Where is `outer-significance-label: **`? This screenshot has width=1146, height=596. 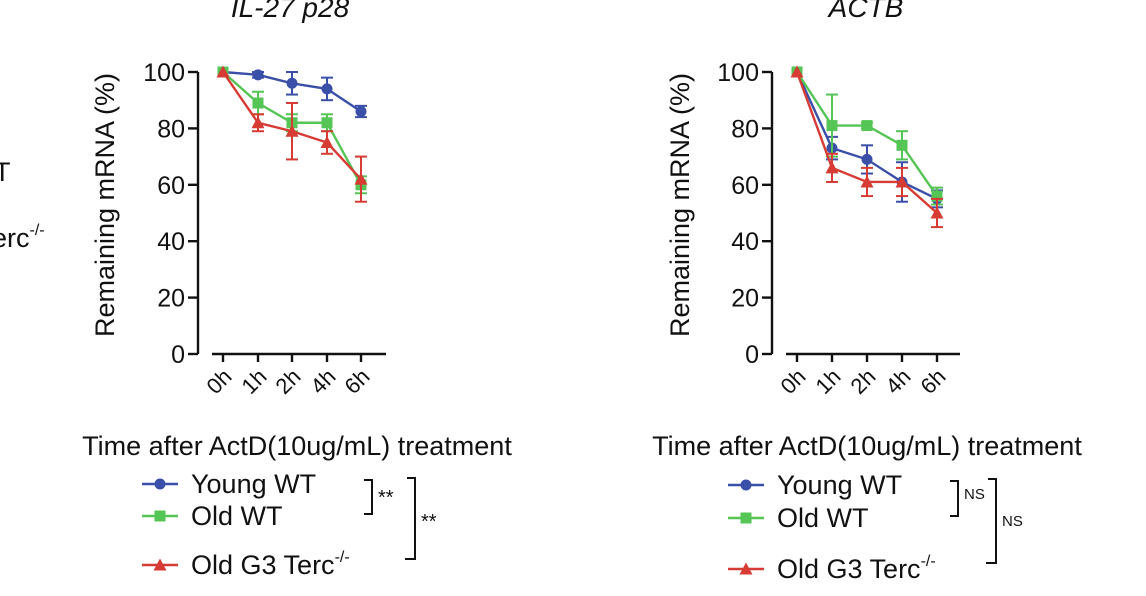 outer-significance-label: ** is located at coordinates (429, 522).